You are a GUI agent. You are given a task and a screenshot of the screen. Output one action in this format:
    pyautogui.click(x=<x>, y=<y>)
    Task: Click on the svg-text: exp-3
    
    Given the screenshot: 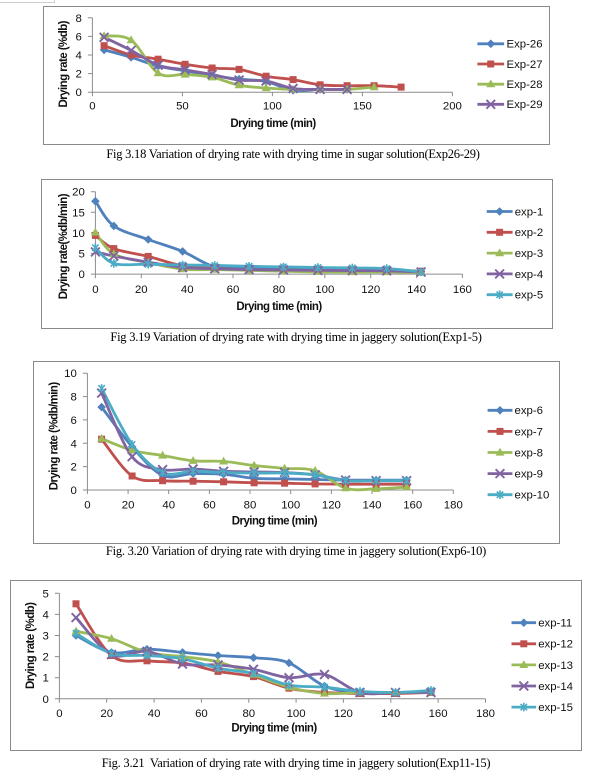 What is the action you would take?
    pyautogui.click(x=529, y=254)
    